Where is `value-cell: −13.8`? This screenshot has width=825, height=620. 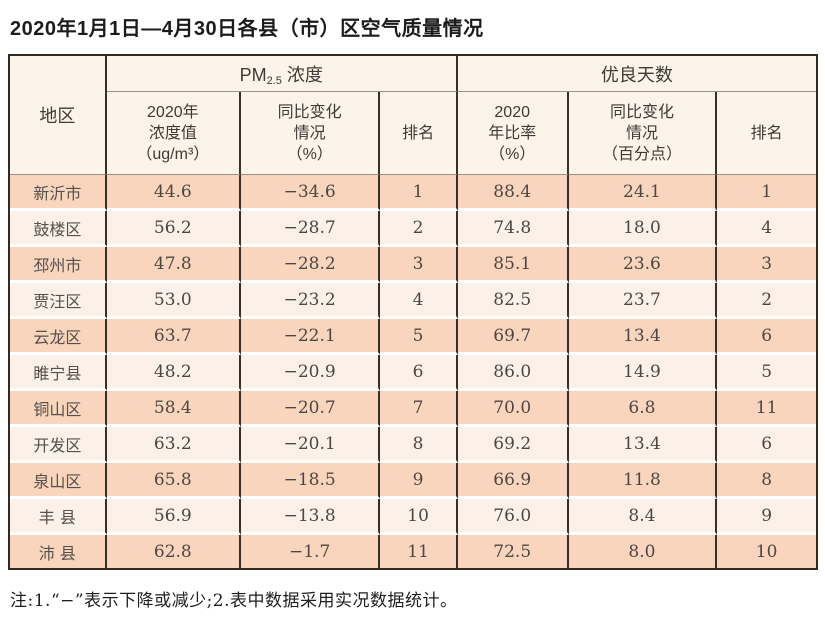
value-cell: −13.8 is located at coordinates (310, 517).